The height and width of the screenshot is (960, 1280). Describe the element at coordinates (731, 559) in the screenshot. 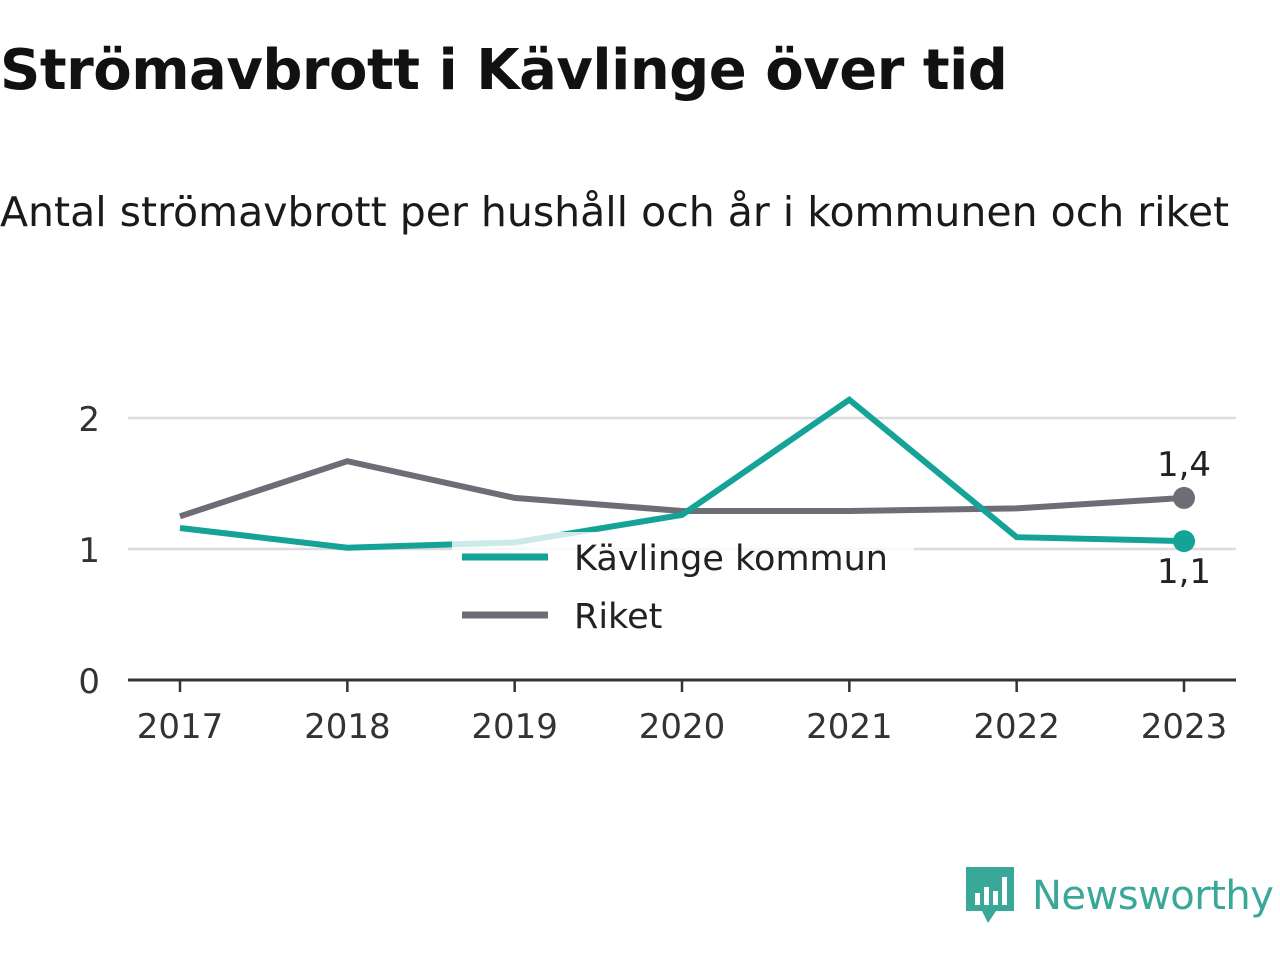

I see `legend-label-kavlinge: Kävlinge kommun` at that location.